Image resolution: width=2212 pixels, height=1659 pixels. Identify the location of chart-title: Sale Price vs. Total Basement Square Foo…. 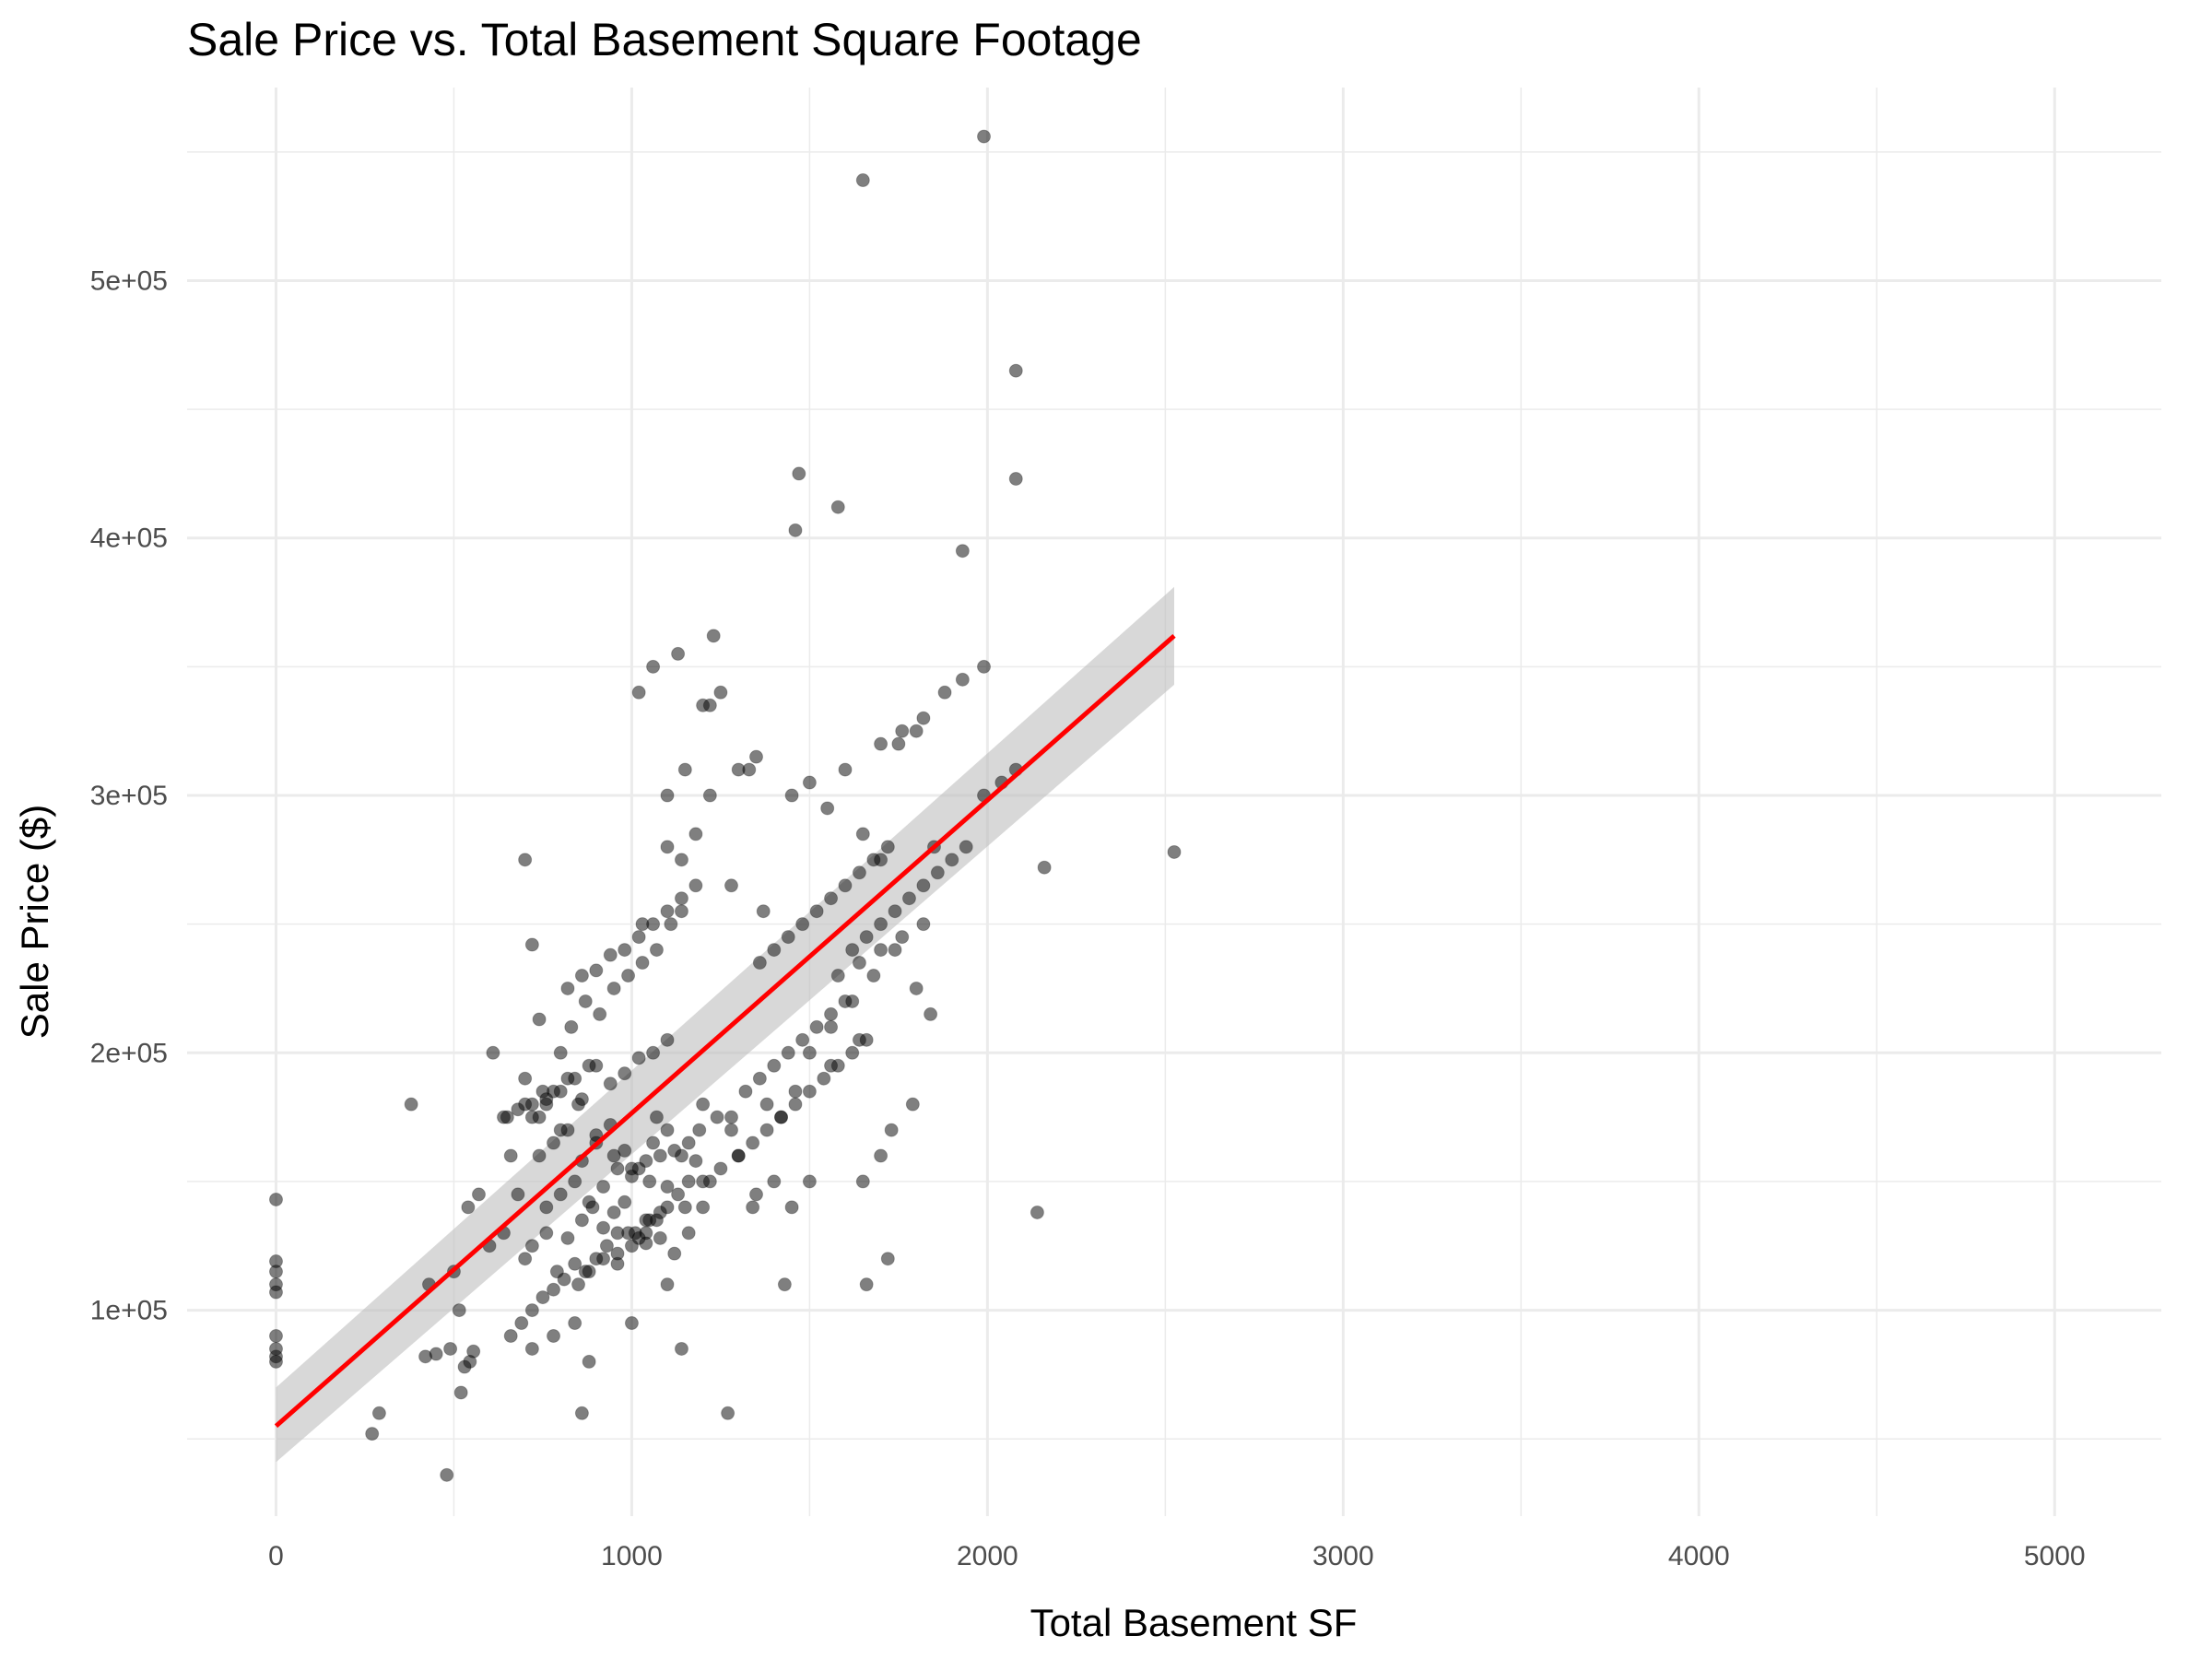
(664, 39).